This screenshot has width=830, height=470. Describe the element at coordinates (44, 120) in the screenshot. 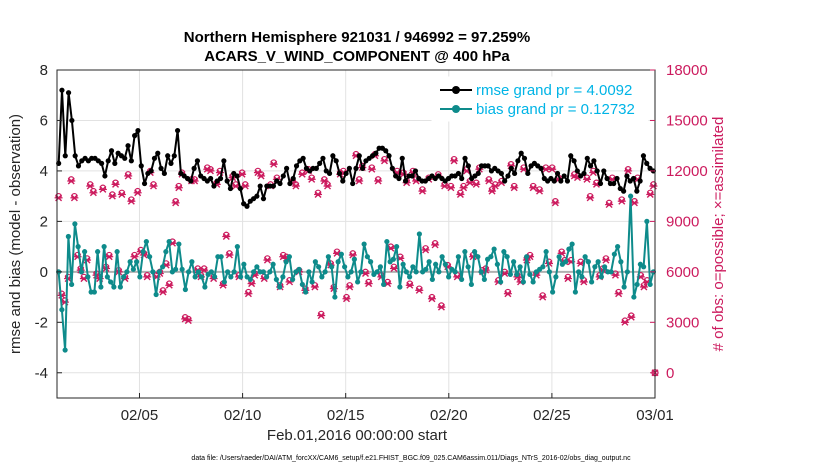

I see `left-tick-label: 6` at that location.